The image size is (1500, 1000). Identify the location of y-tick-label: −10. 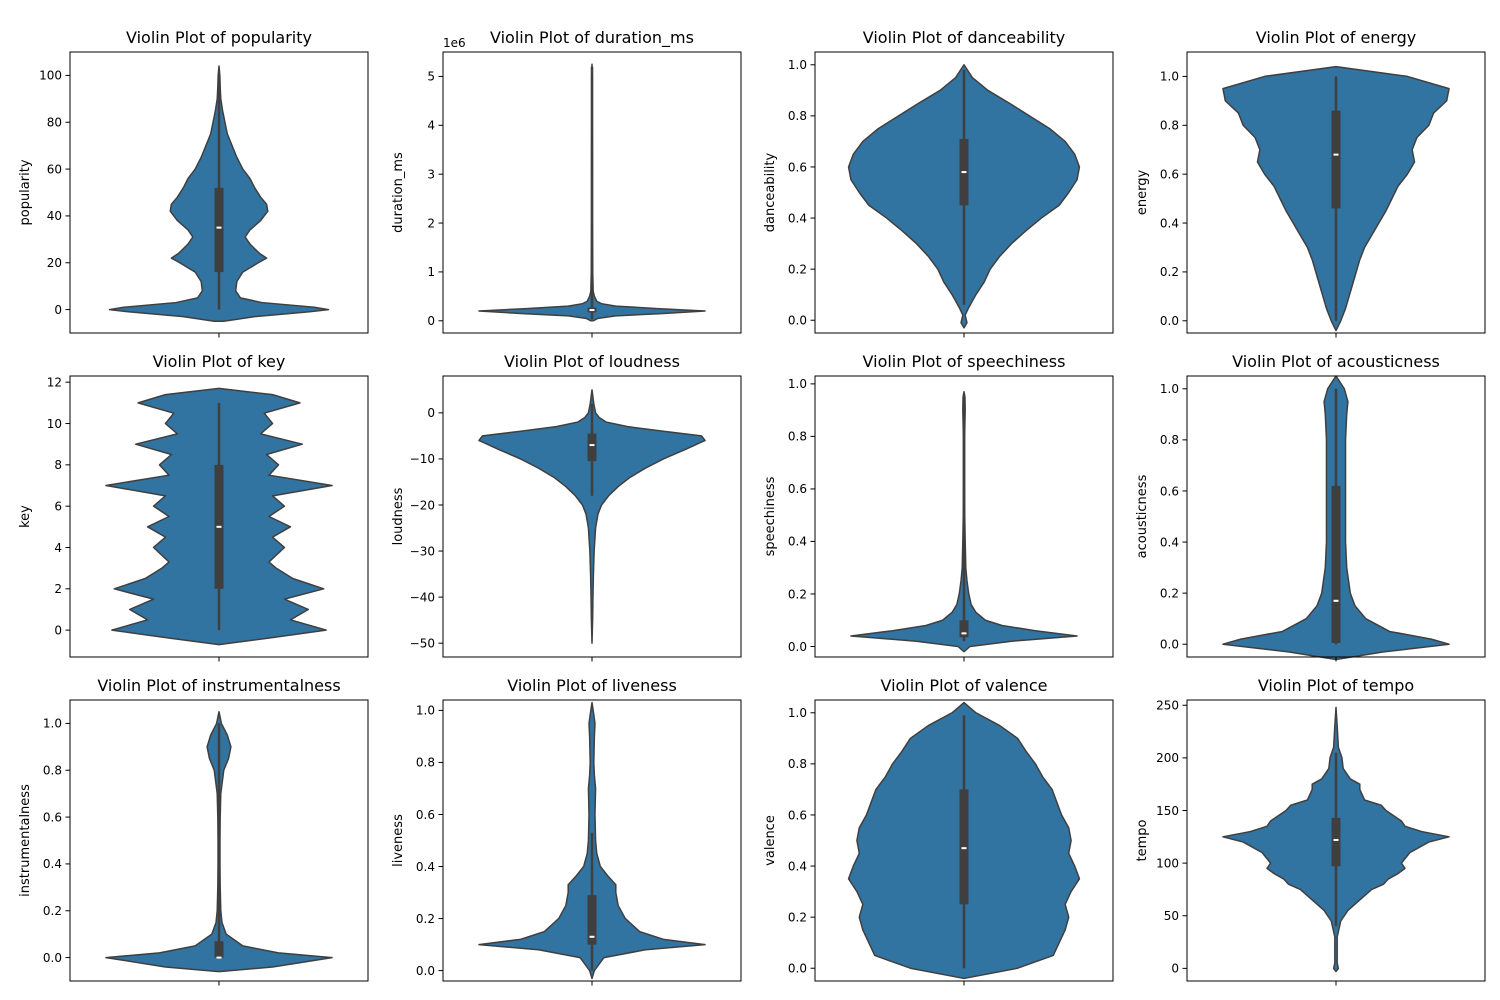
(422, 459).